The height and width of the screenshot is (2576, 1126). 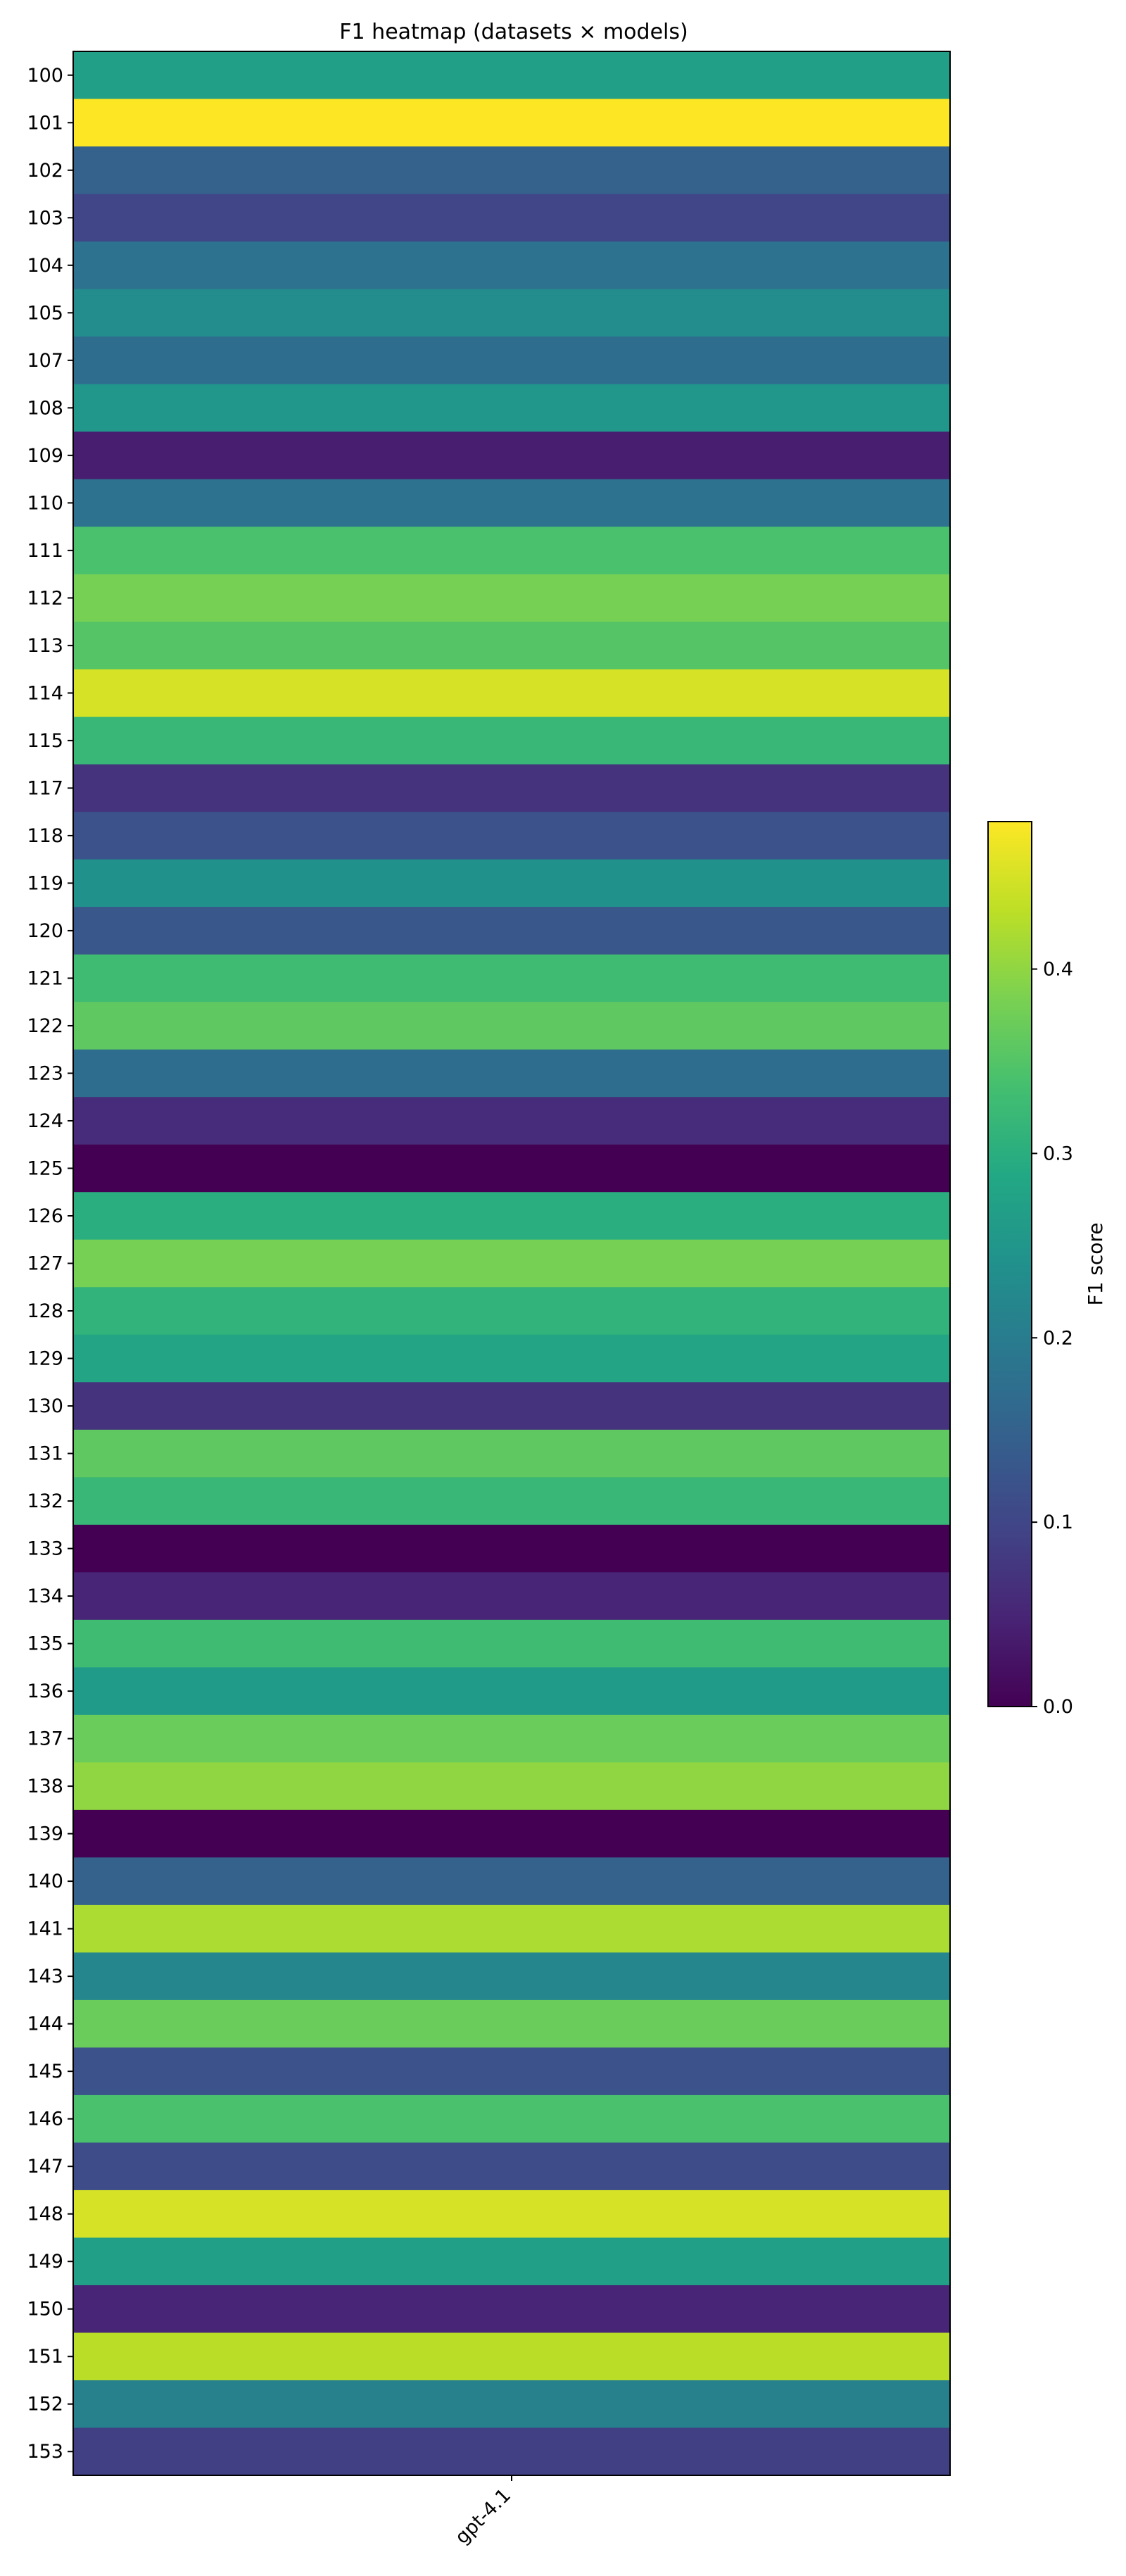 I want to click on row-tick-label: 150, so click(x=45, y=2310).